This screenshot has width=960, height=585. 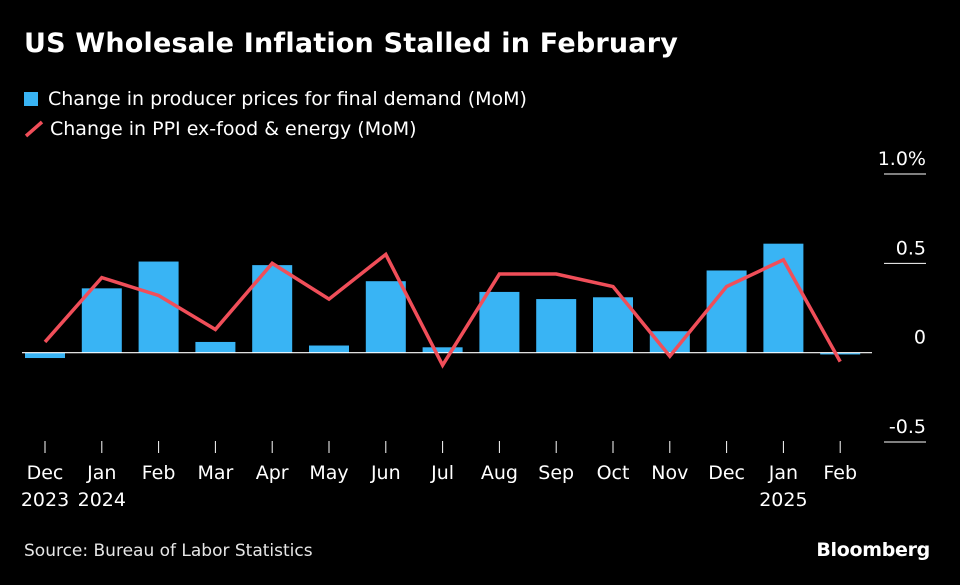 What do you see at coordinates (102, 500) in the screenshot?
I see `x-tick-label-year: 2024` at bounding box center [102, 500].